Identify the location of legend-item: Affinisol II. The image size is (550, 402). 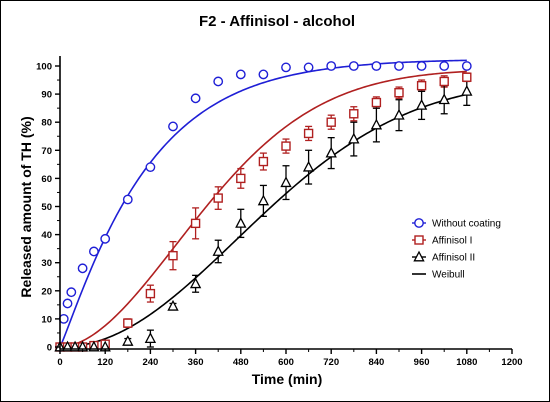
(443, 257).